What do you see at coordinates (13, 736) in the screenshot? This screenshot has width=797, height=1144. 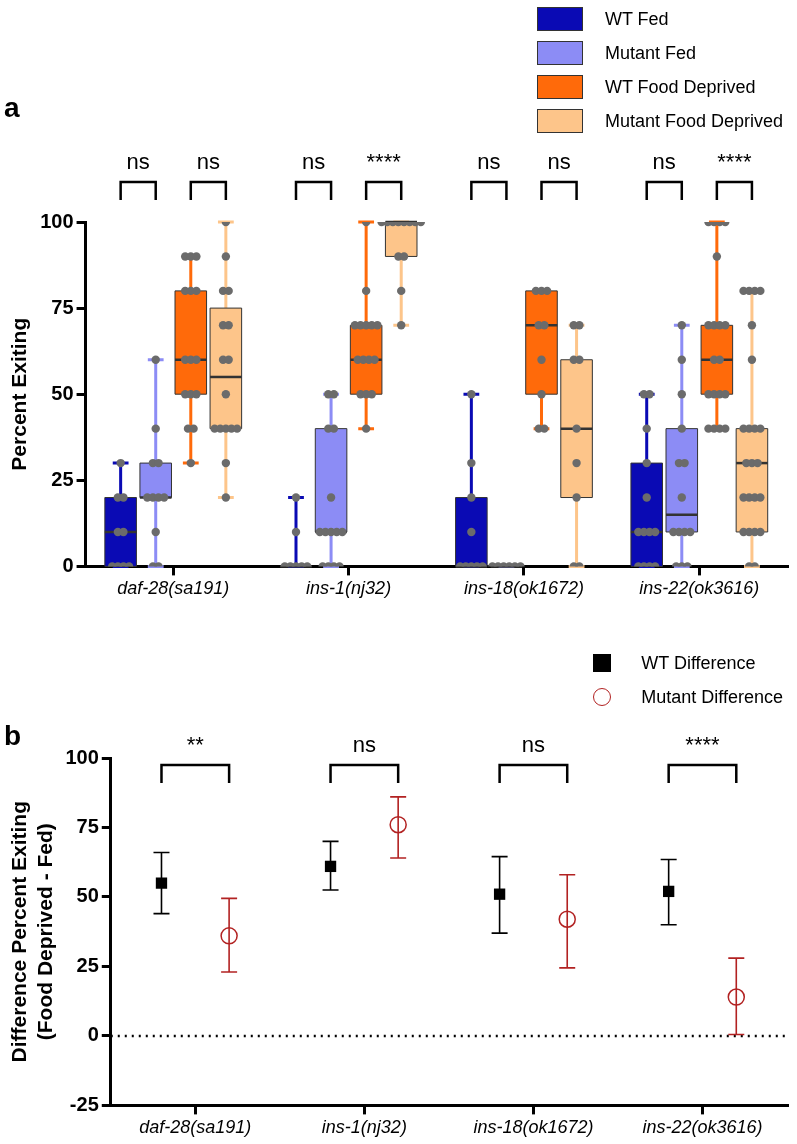 I see `chart-title: b` at bounding box center [13, 736].